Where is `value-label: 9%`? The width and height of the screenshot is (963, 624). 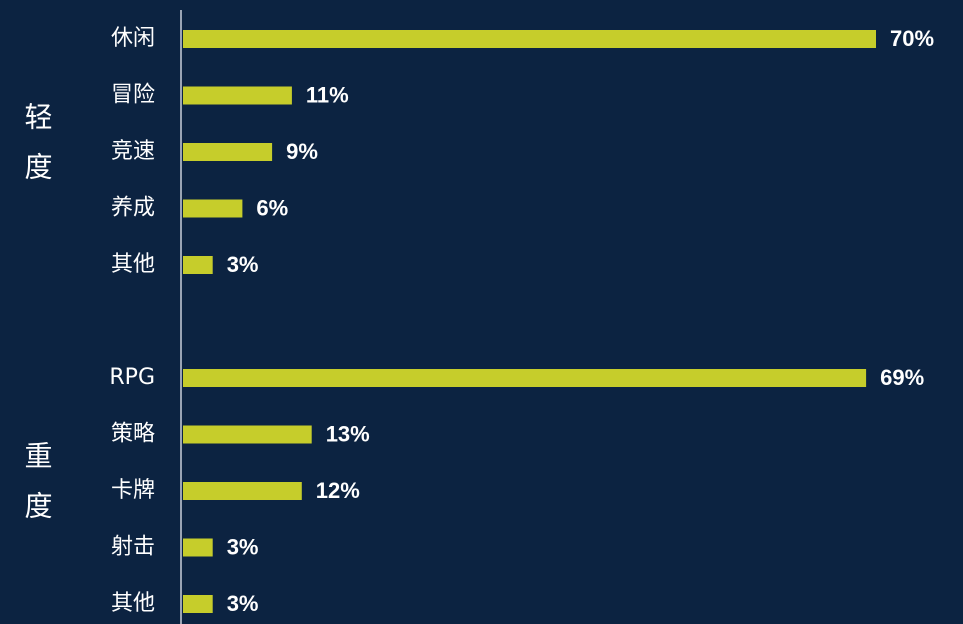 value-label: 9% is located at coordinates (302, 151).